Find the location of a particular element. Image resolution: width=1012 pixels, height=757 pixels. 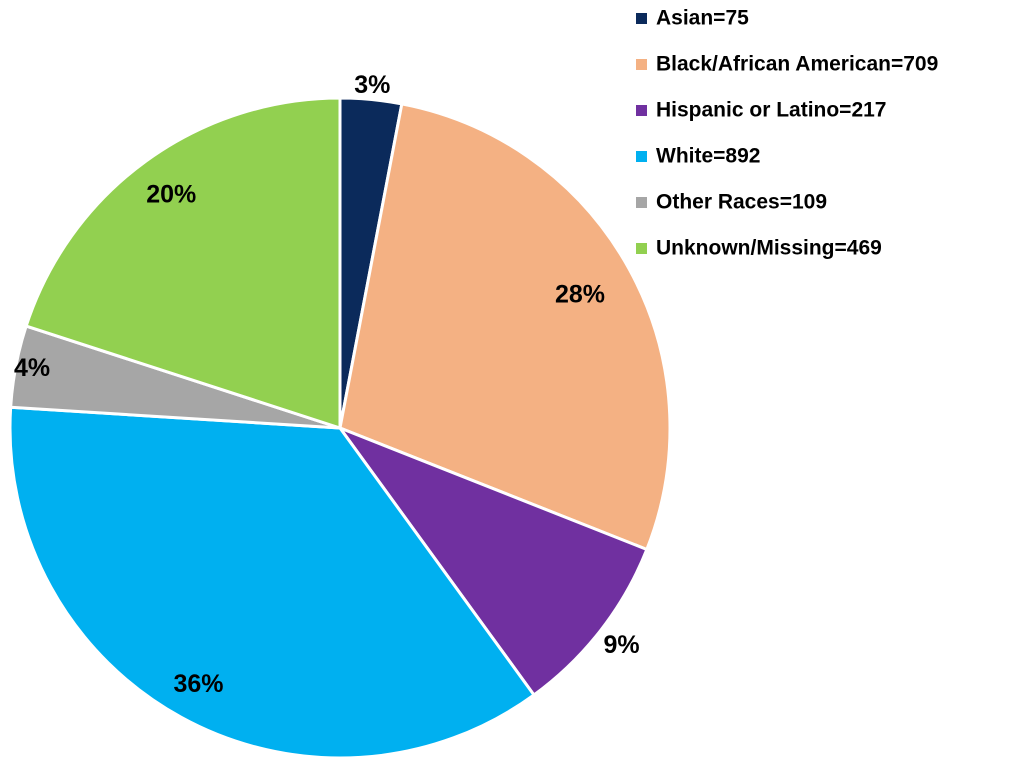

data-label: 36% is located at coordinates (198, 684).